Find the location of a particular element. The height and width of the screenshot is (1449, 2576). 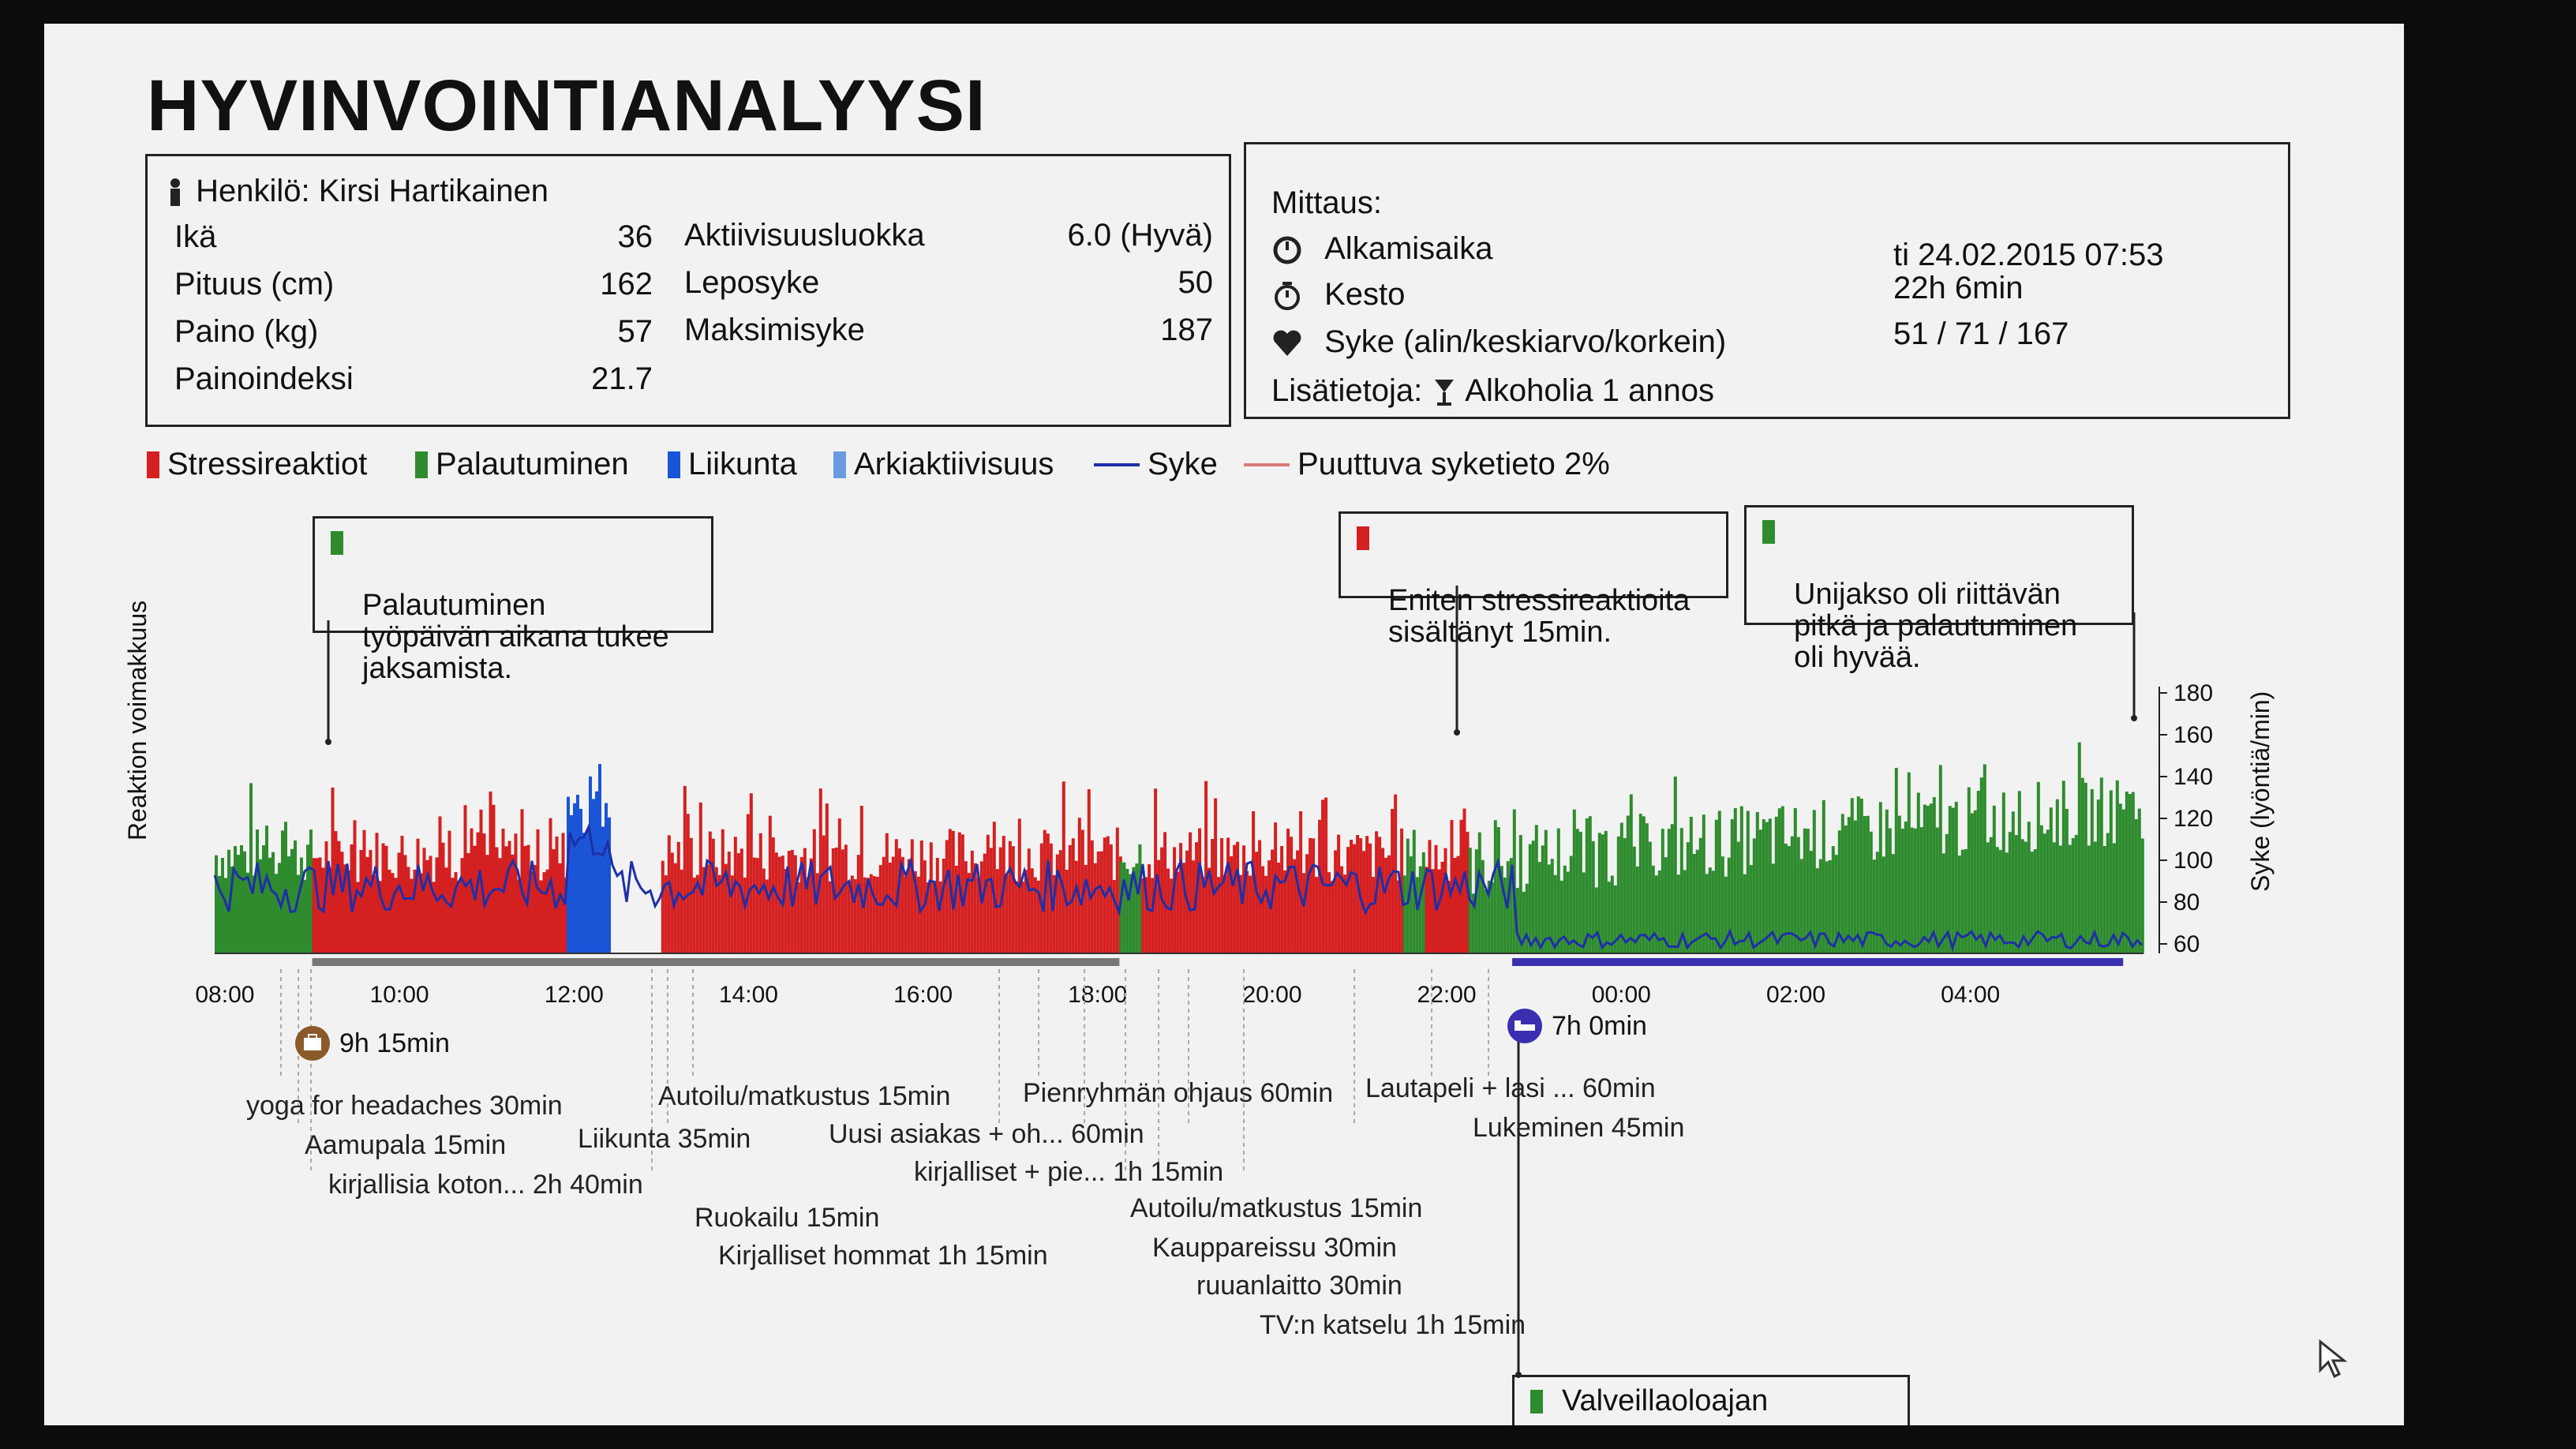

recovery-swatch is located at coordinates (421, 464).